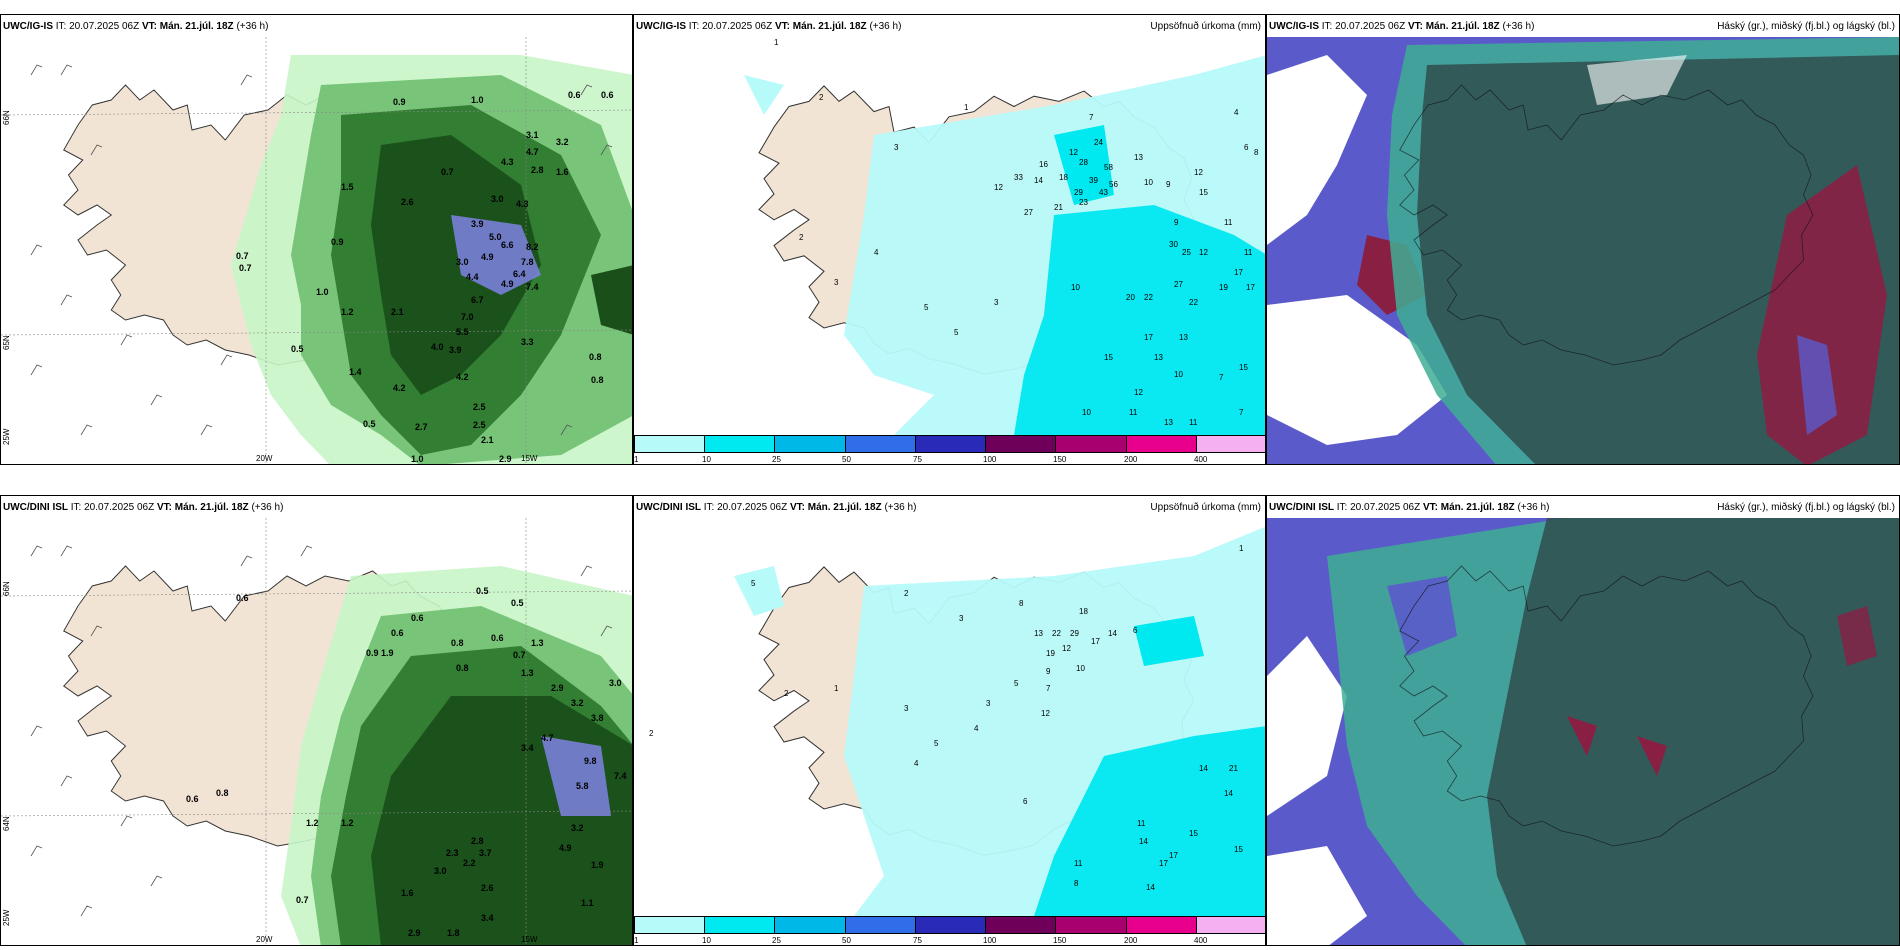  What do you see at coordinates (1193, 302) in the screenshot?
I see `precip-value: 22` at bounding box center [1193, 302].